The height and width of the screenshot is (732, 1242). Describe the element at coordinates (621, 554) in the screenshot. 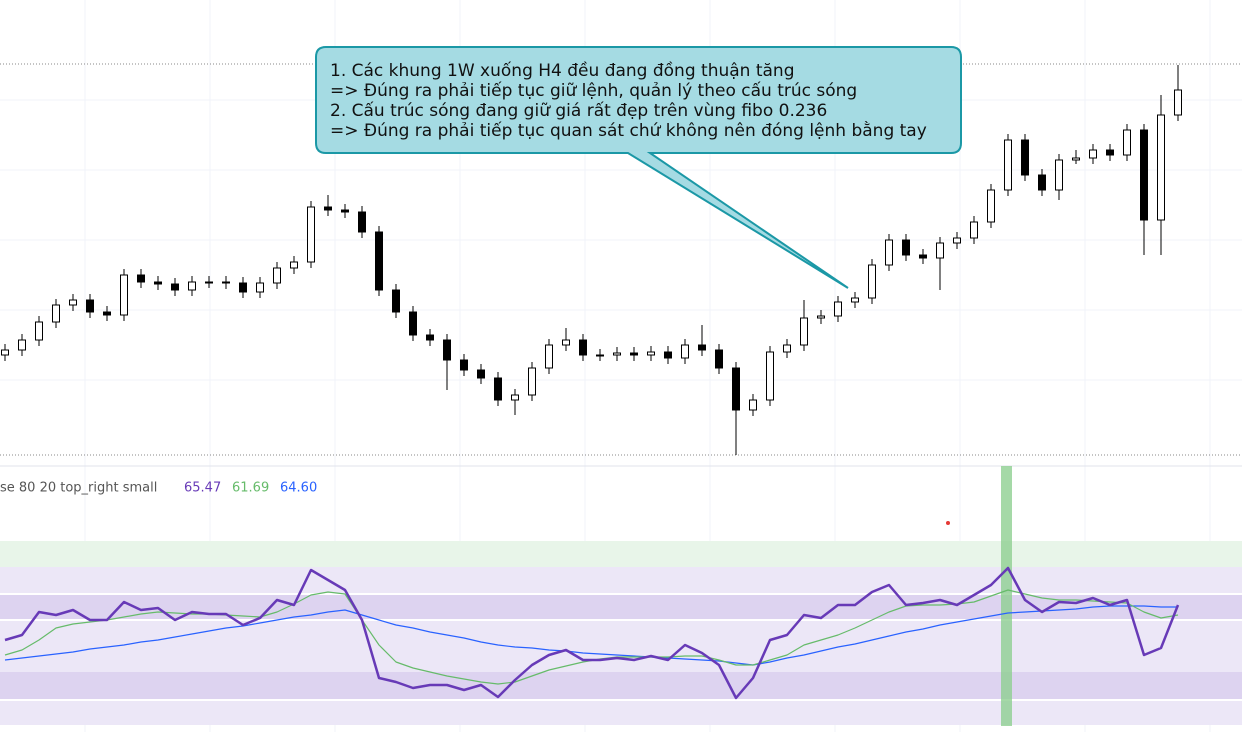

I see `upper-band` at that location.